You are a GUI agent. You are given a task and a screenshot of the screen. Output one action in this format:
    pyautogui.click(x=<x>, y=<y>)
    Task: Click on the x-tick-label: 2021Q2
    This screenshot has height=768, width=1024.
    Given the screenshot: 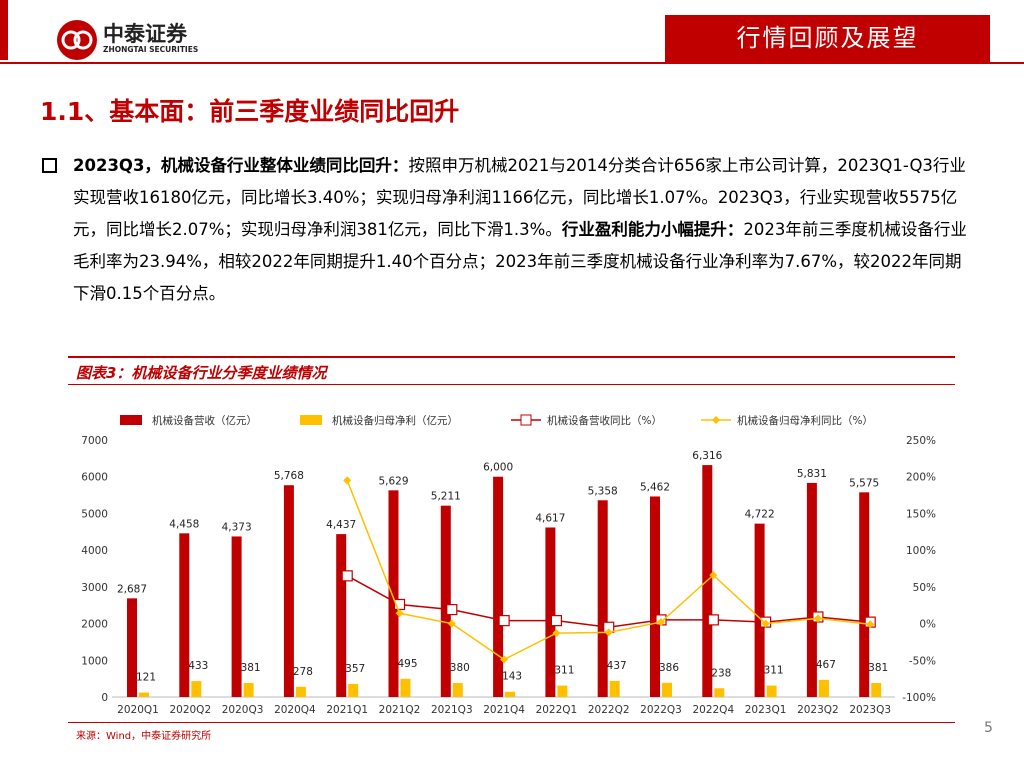 What is the action you would take?
    pyautogui.click(x=400, y=710)
    